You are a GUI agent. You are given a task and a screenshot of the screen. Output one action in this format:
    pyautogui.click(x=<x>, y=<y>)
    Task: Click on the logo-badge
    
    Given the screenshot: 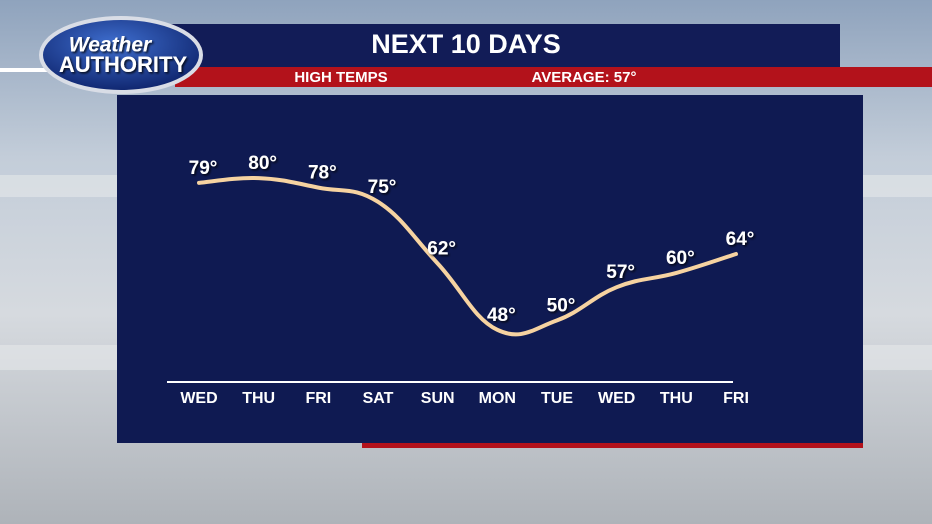 What is the action you would take?
    pyautogui.click(x=121, y=55)
    